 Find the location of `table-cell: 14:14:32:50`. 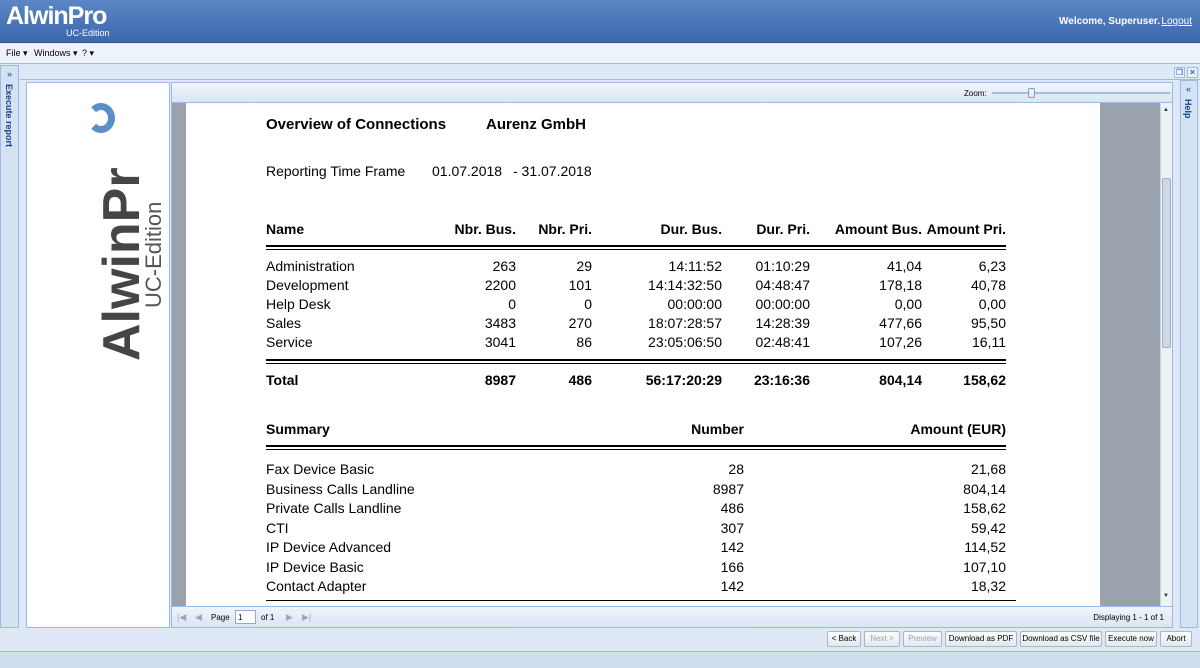

table-cell: 14:14:32:50 is located at coordinates (685, 285).